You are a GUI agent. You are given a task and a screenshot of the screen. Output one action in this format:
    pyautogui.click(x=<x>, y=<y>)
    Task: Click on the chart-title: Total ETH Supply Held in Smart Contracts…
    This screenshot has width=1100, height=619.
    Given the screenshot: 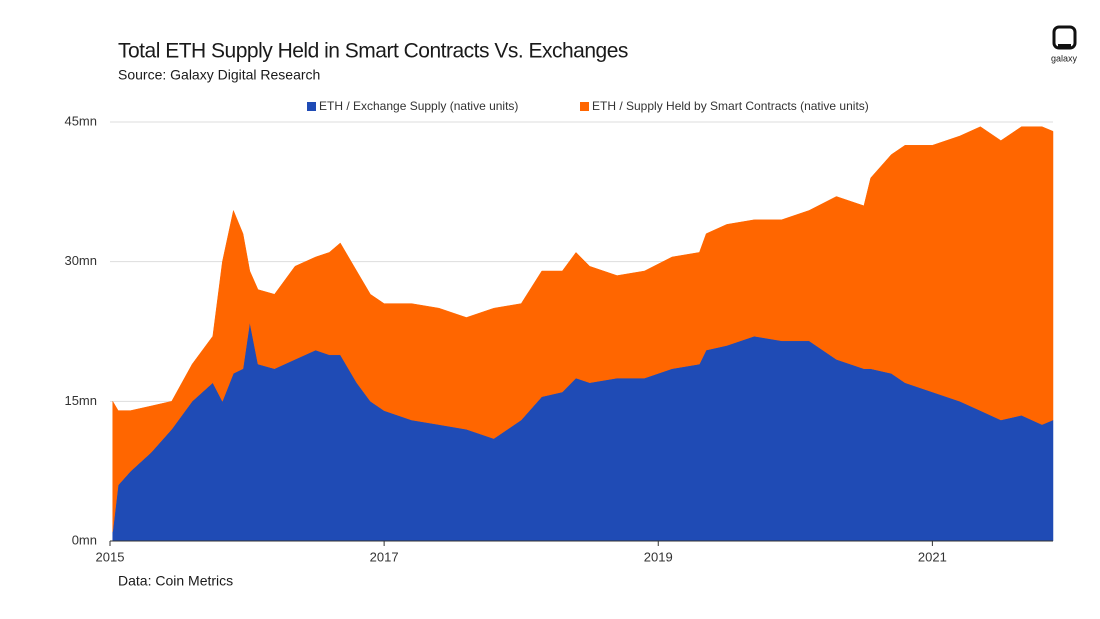 What is the action you would take?
    pyautogui.click(x=373, y=51)
    